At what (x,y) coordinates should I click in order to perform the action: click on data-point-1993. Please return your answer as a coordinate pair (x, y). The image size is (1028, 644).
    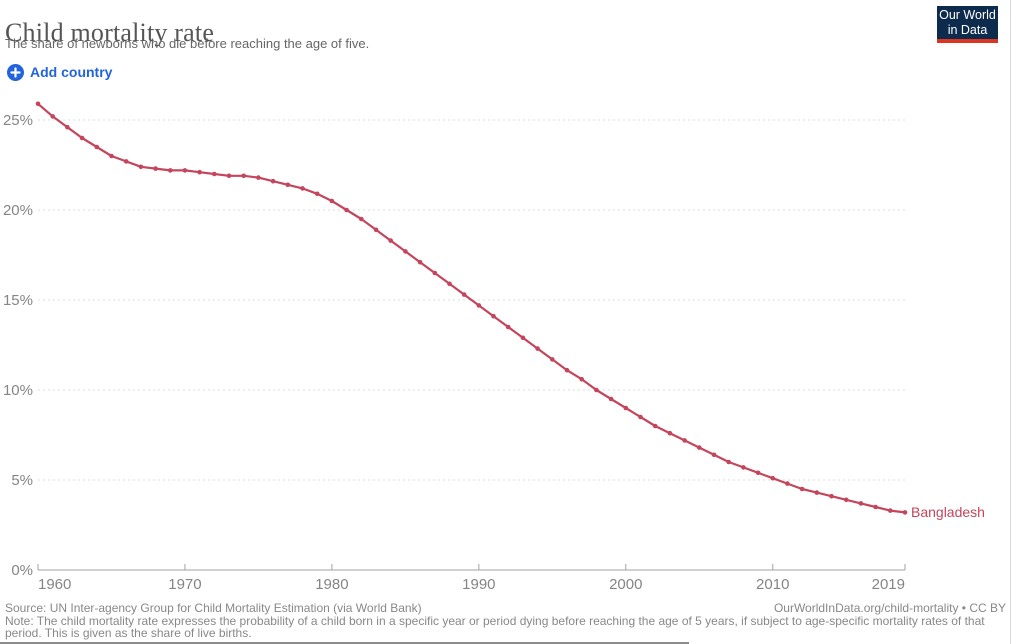
    Looking at the image, I should click on (523, 338).